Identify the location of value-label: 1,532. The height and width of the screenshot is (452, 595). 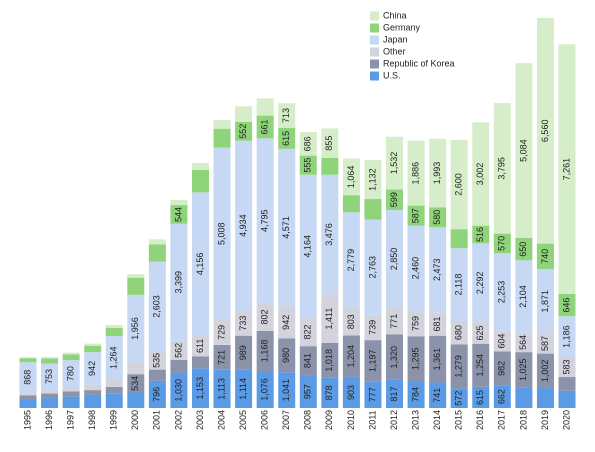
(394, 163).